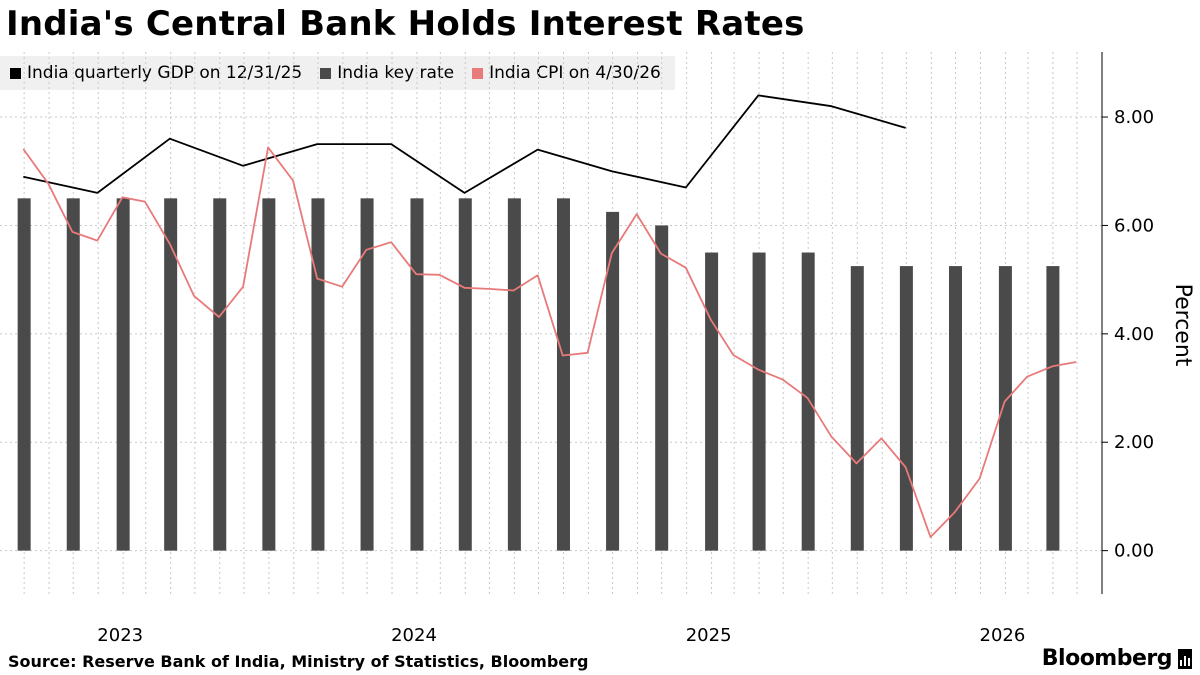 Image resolution: width=1200 pixels, height=675 pixels. Describe the element at coordinates (120, 635) in the screenshot. I see `x-tick-label: 2023` at that location.